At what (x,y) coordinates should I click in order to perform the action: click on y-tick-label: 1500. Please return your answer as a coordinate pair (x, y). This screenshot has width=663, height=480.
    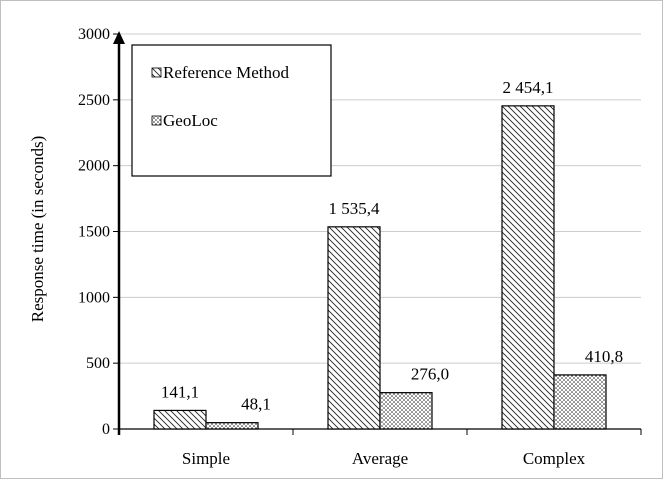
    Looking at the image, I should click on (94, 232).